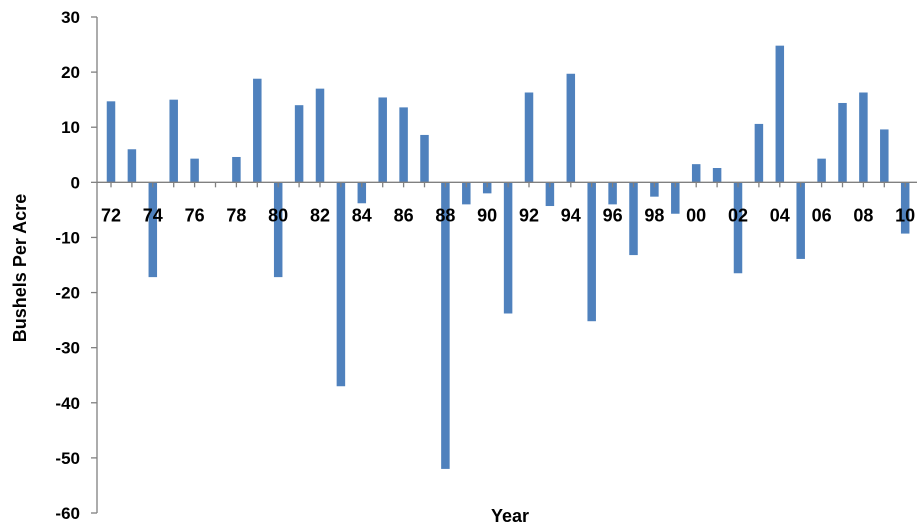 The image size is (924, 532). What do you see at coordinates (822, 215) in the screenshot?
I see `x-tick-label: 06` at bounding box center [822, 215].